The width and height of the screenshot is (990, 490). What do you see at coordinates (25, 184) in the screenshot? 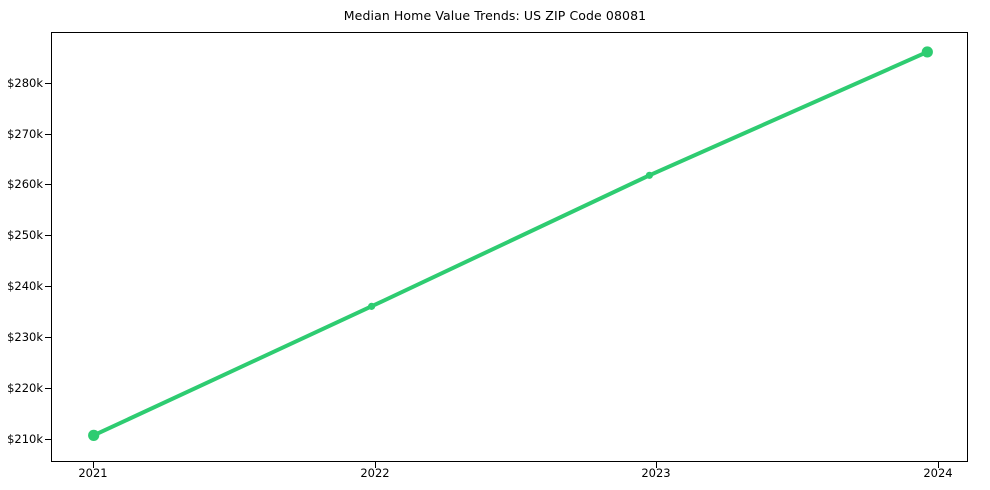
I see `y-tick-label: $260k` at bounding box center [25, 184].